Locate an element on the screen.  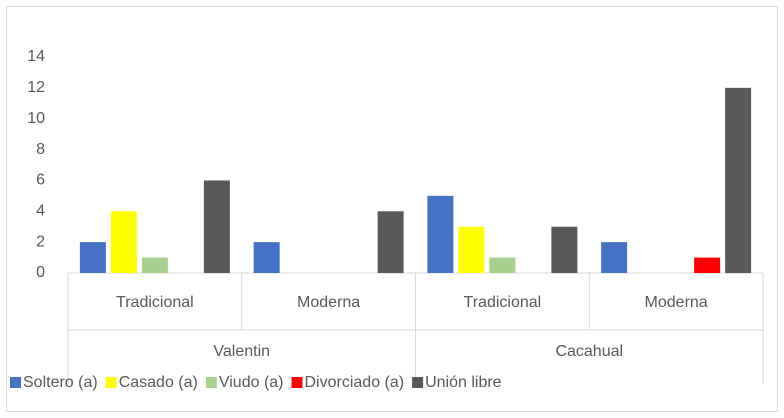
y-tick-label: 10 is located at coordinates (36, 118).